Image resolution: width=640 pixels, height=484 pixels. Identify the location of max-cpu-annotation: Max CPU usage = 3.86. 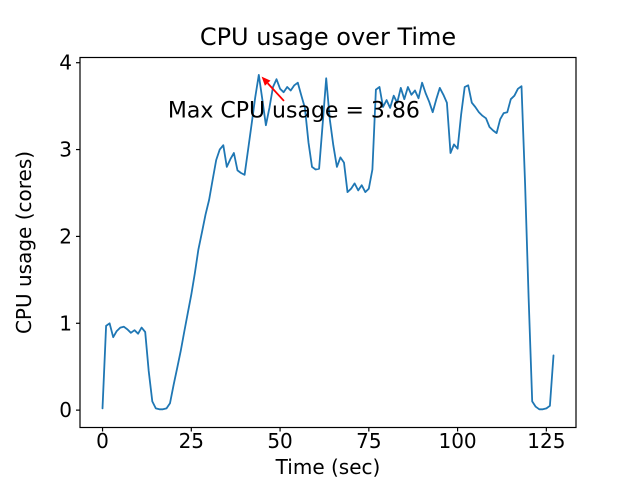
(294, 110).